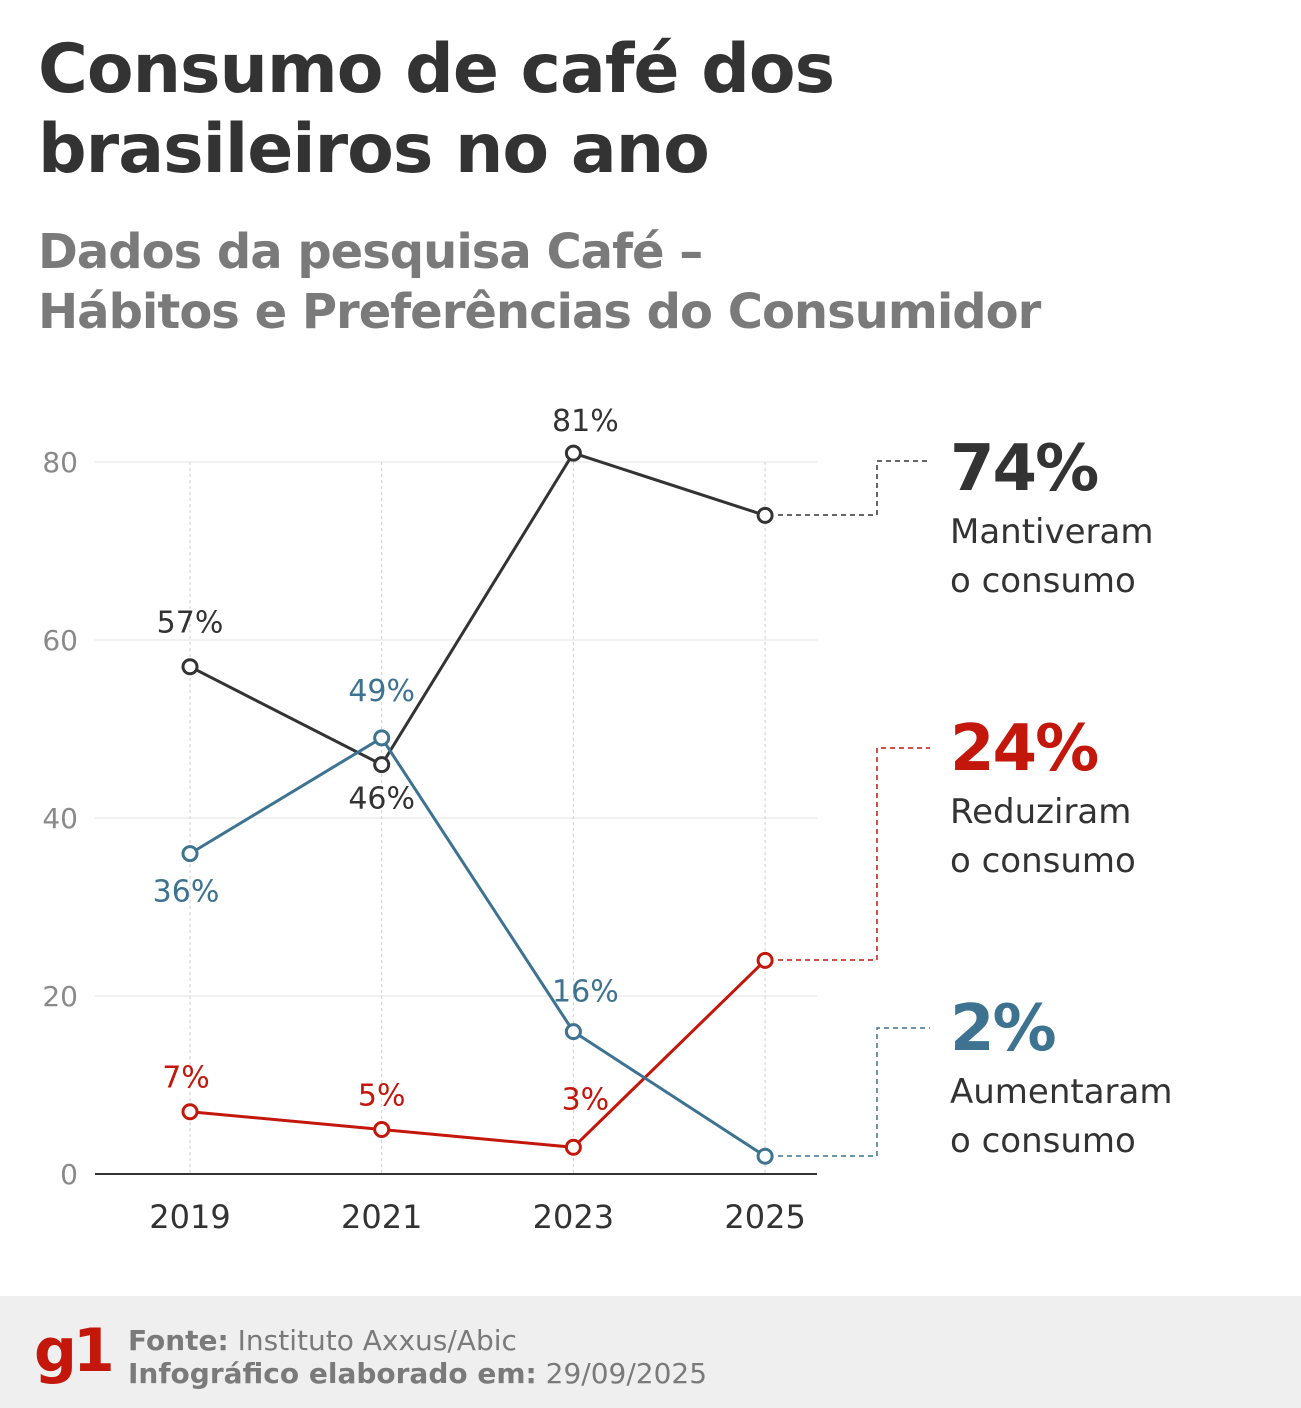 This screenshot has width=1301, height=1408. What do you see at coordinates (374, 149) in the screenshot?
I see `title-line: brasileiros no ano` at bounding box center [374, 149].